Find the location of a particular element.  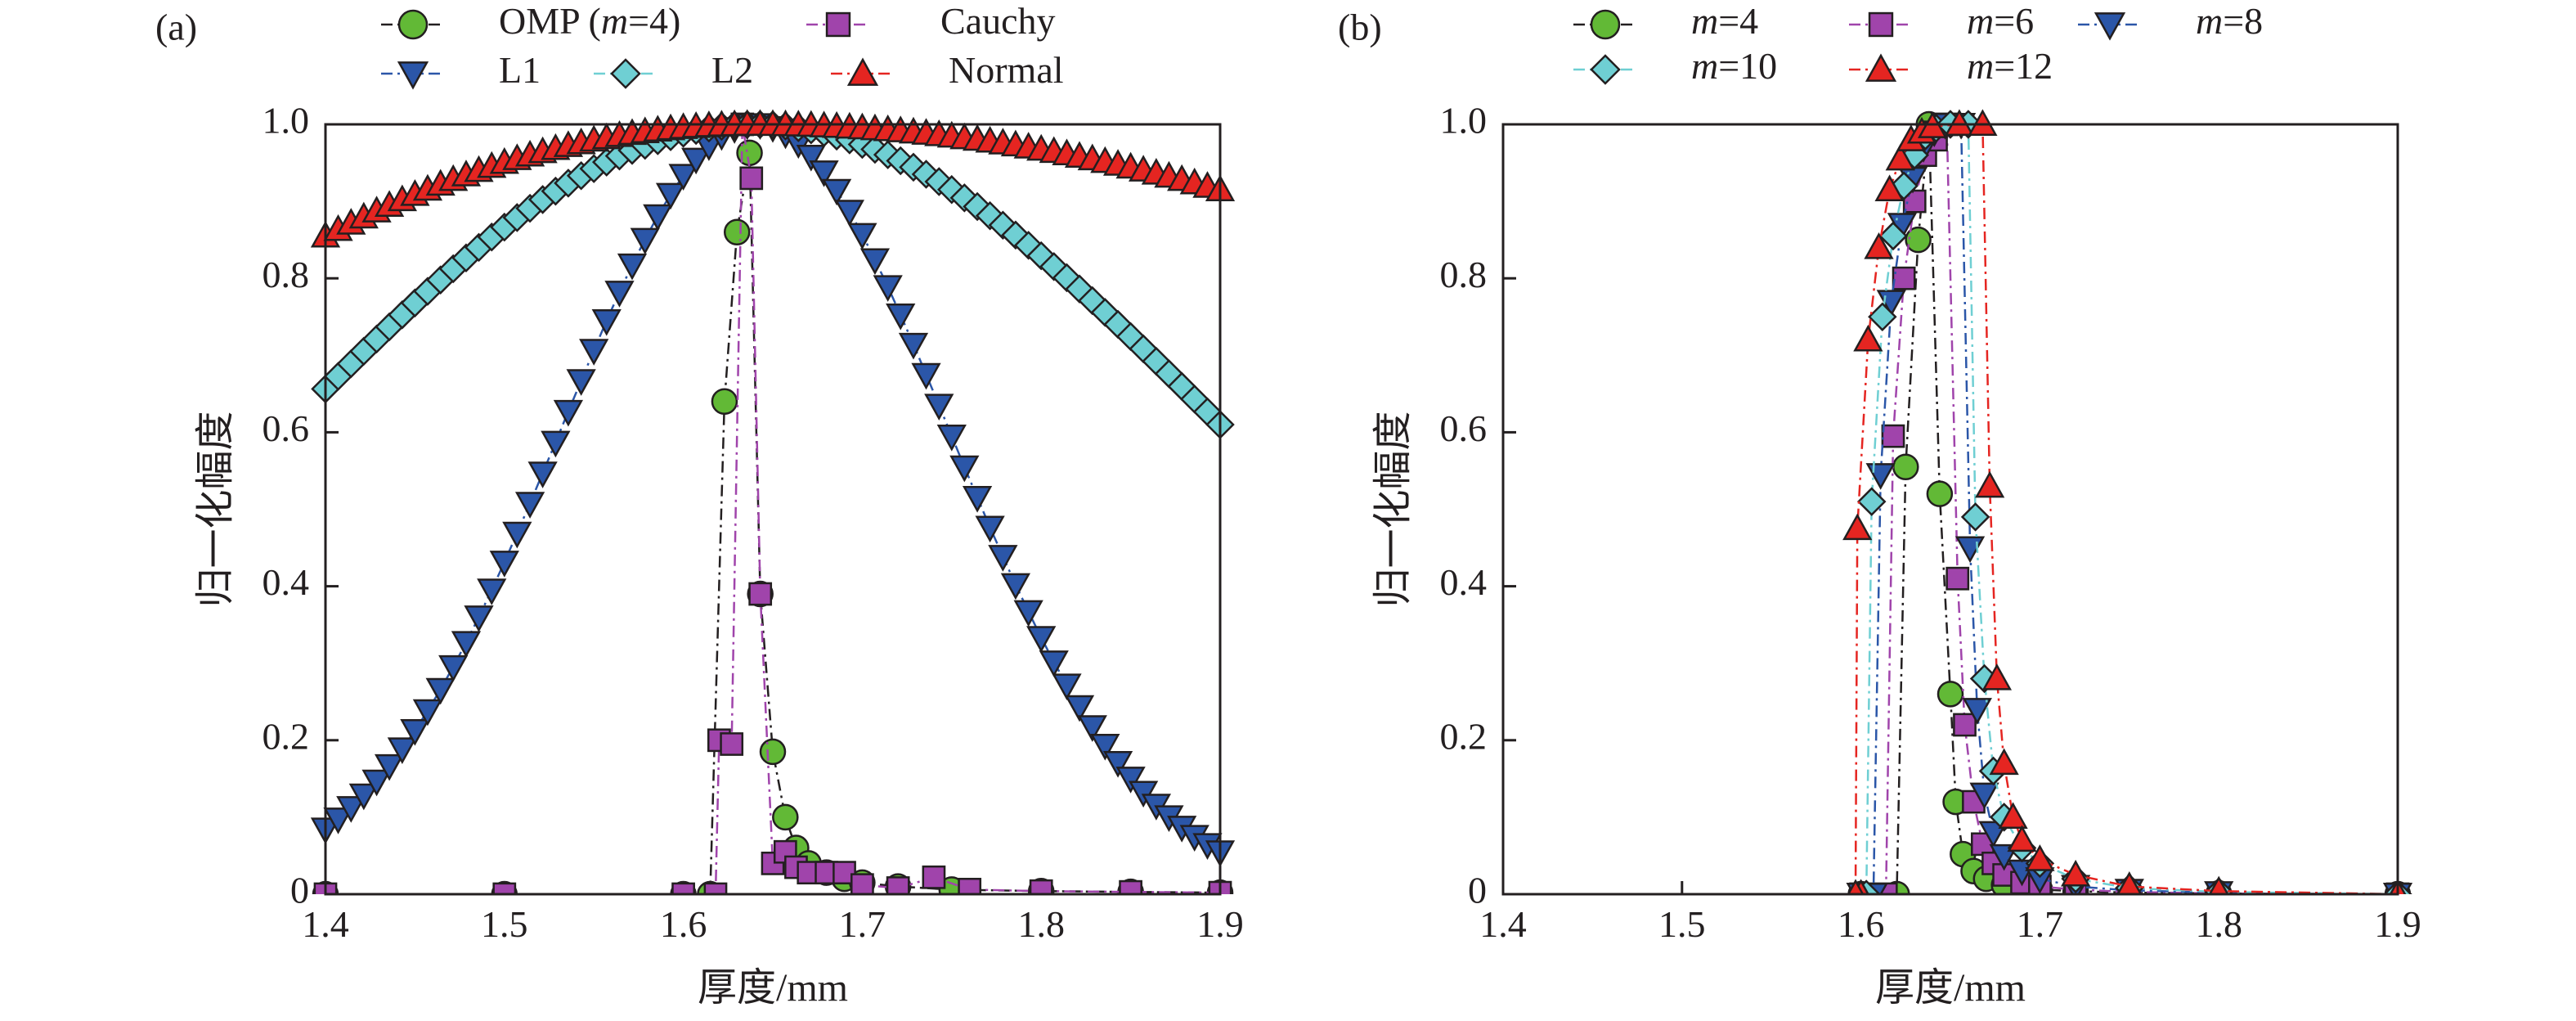

y-tick-label: 0.4 is located at coordinates (287, 582).